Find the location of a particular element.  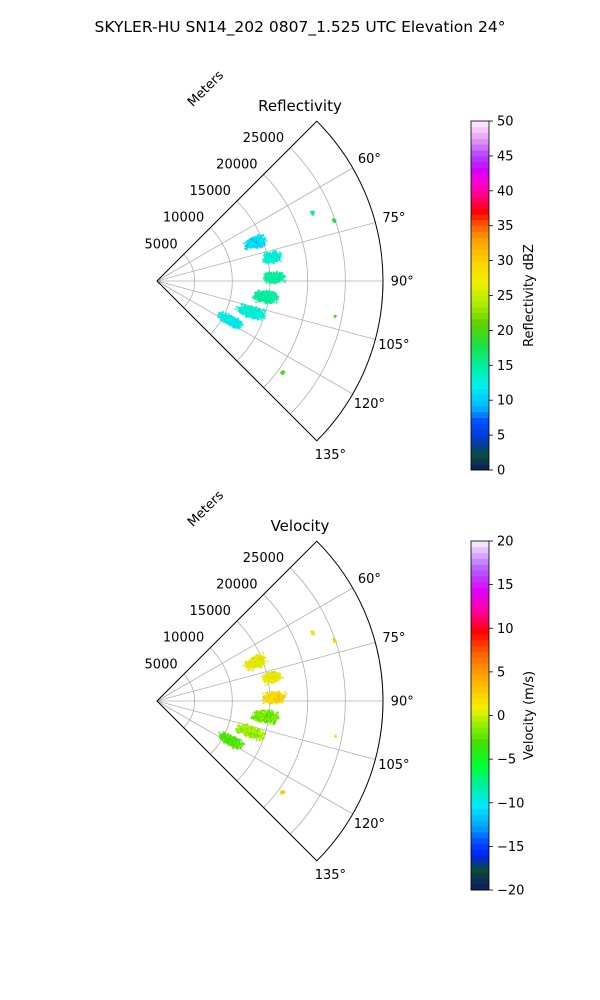

colorbar-tick-label: 10 is located at coordinates (505, 401).